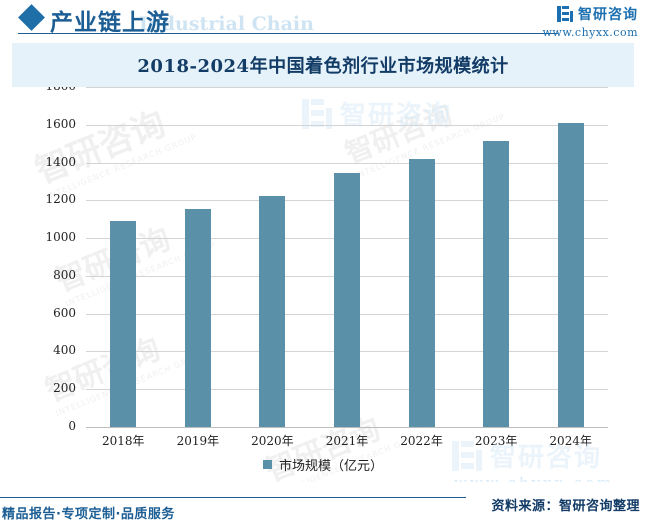 This screenshot has height=524, width=646. Describe the element at coordinates (44, 90) in the screenshot. I see `y-axis-tick-label: 1800` at that location.